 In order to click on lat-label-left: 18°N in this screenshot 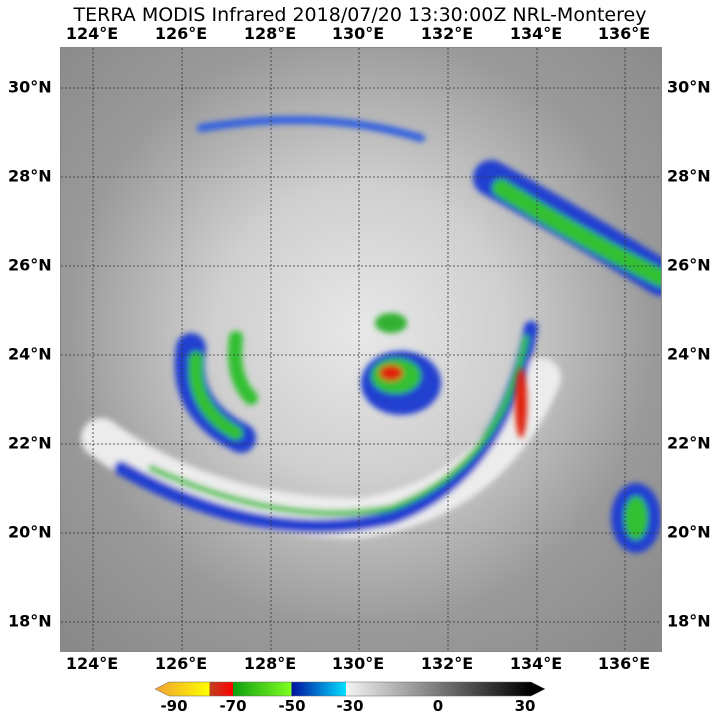, I will do `click(30, 621)`.